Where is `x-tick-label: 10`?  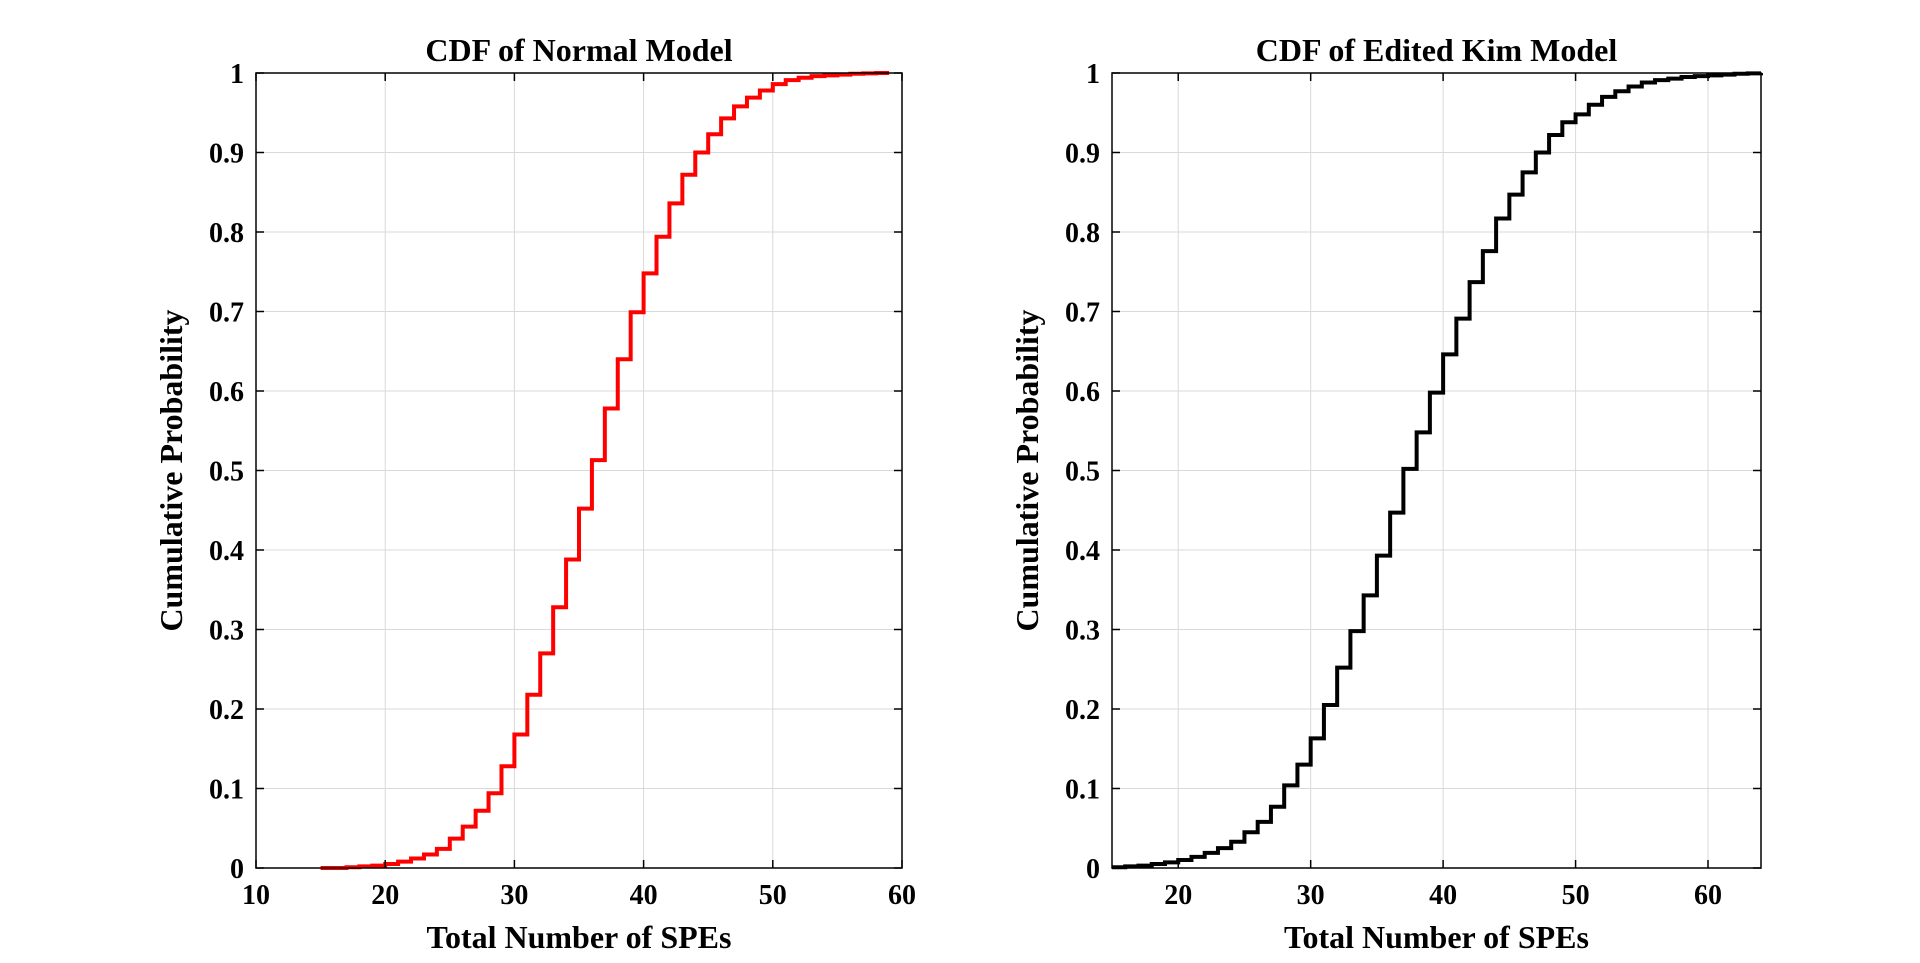 x-tick-label: 10 is located at coordinates (256, 895).